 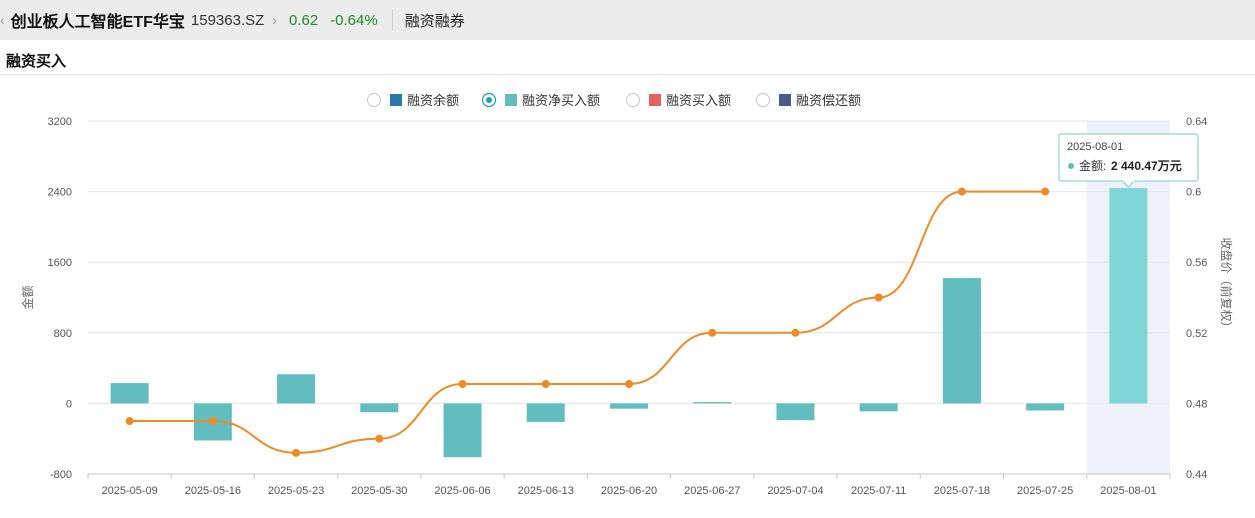 I want to click on fund-code: 159363.SZ, so click(x=227, y=20).